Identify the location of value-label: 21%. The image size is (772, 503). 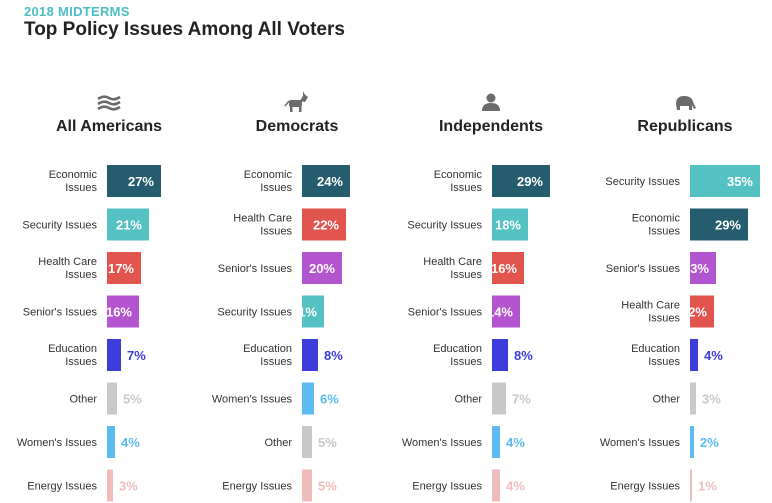
(129, 225).